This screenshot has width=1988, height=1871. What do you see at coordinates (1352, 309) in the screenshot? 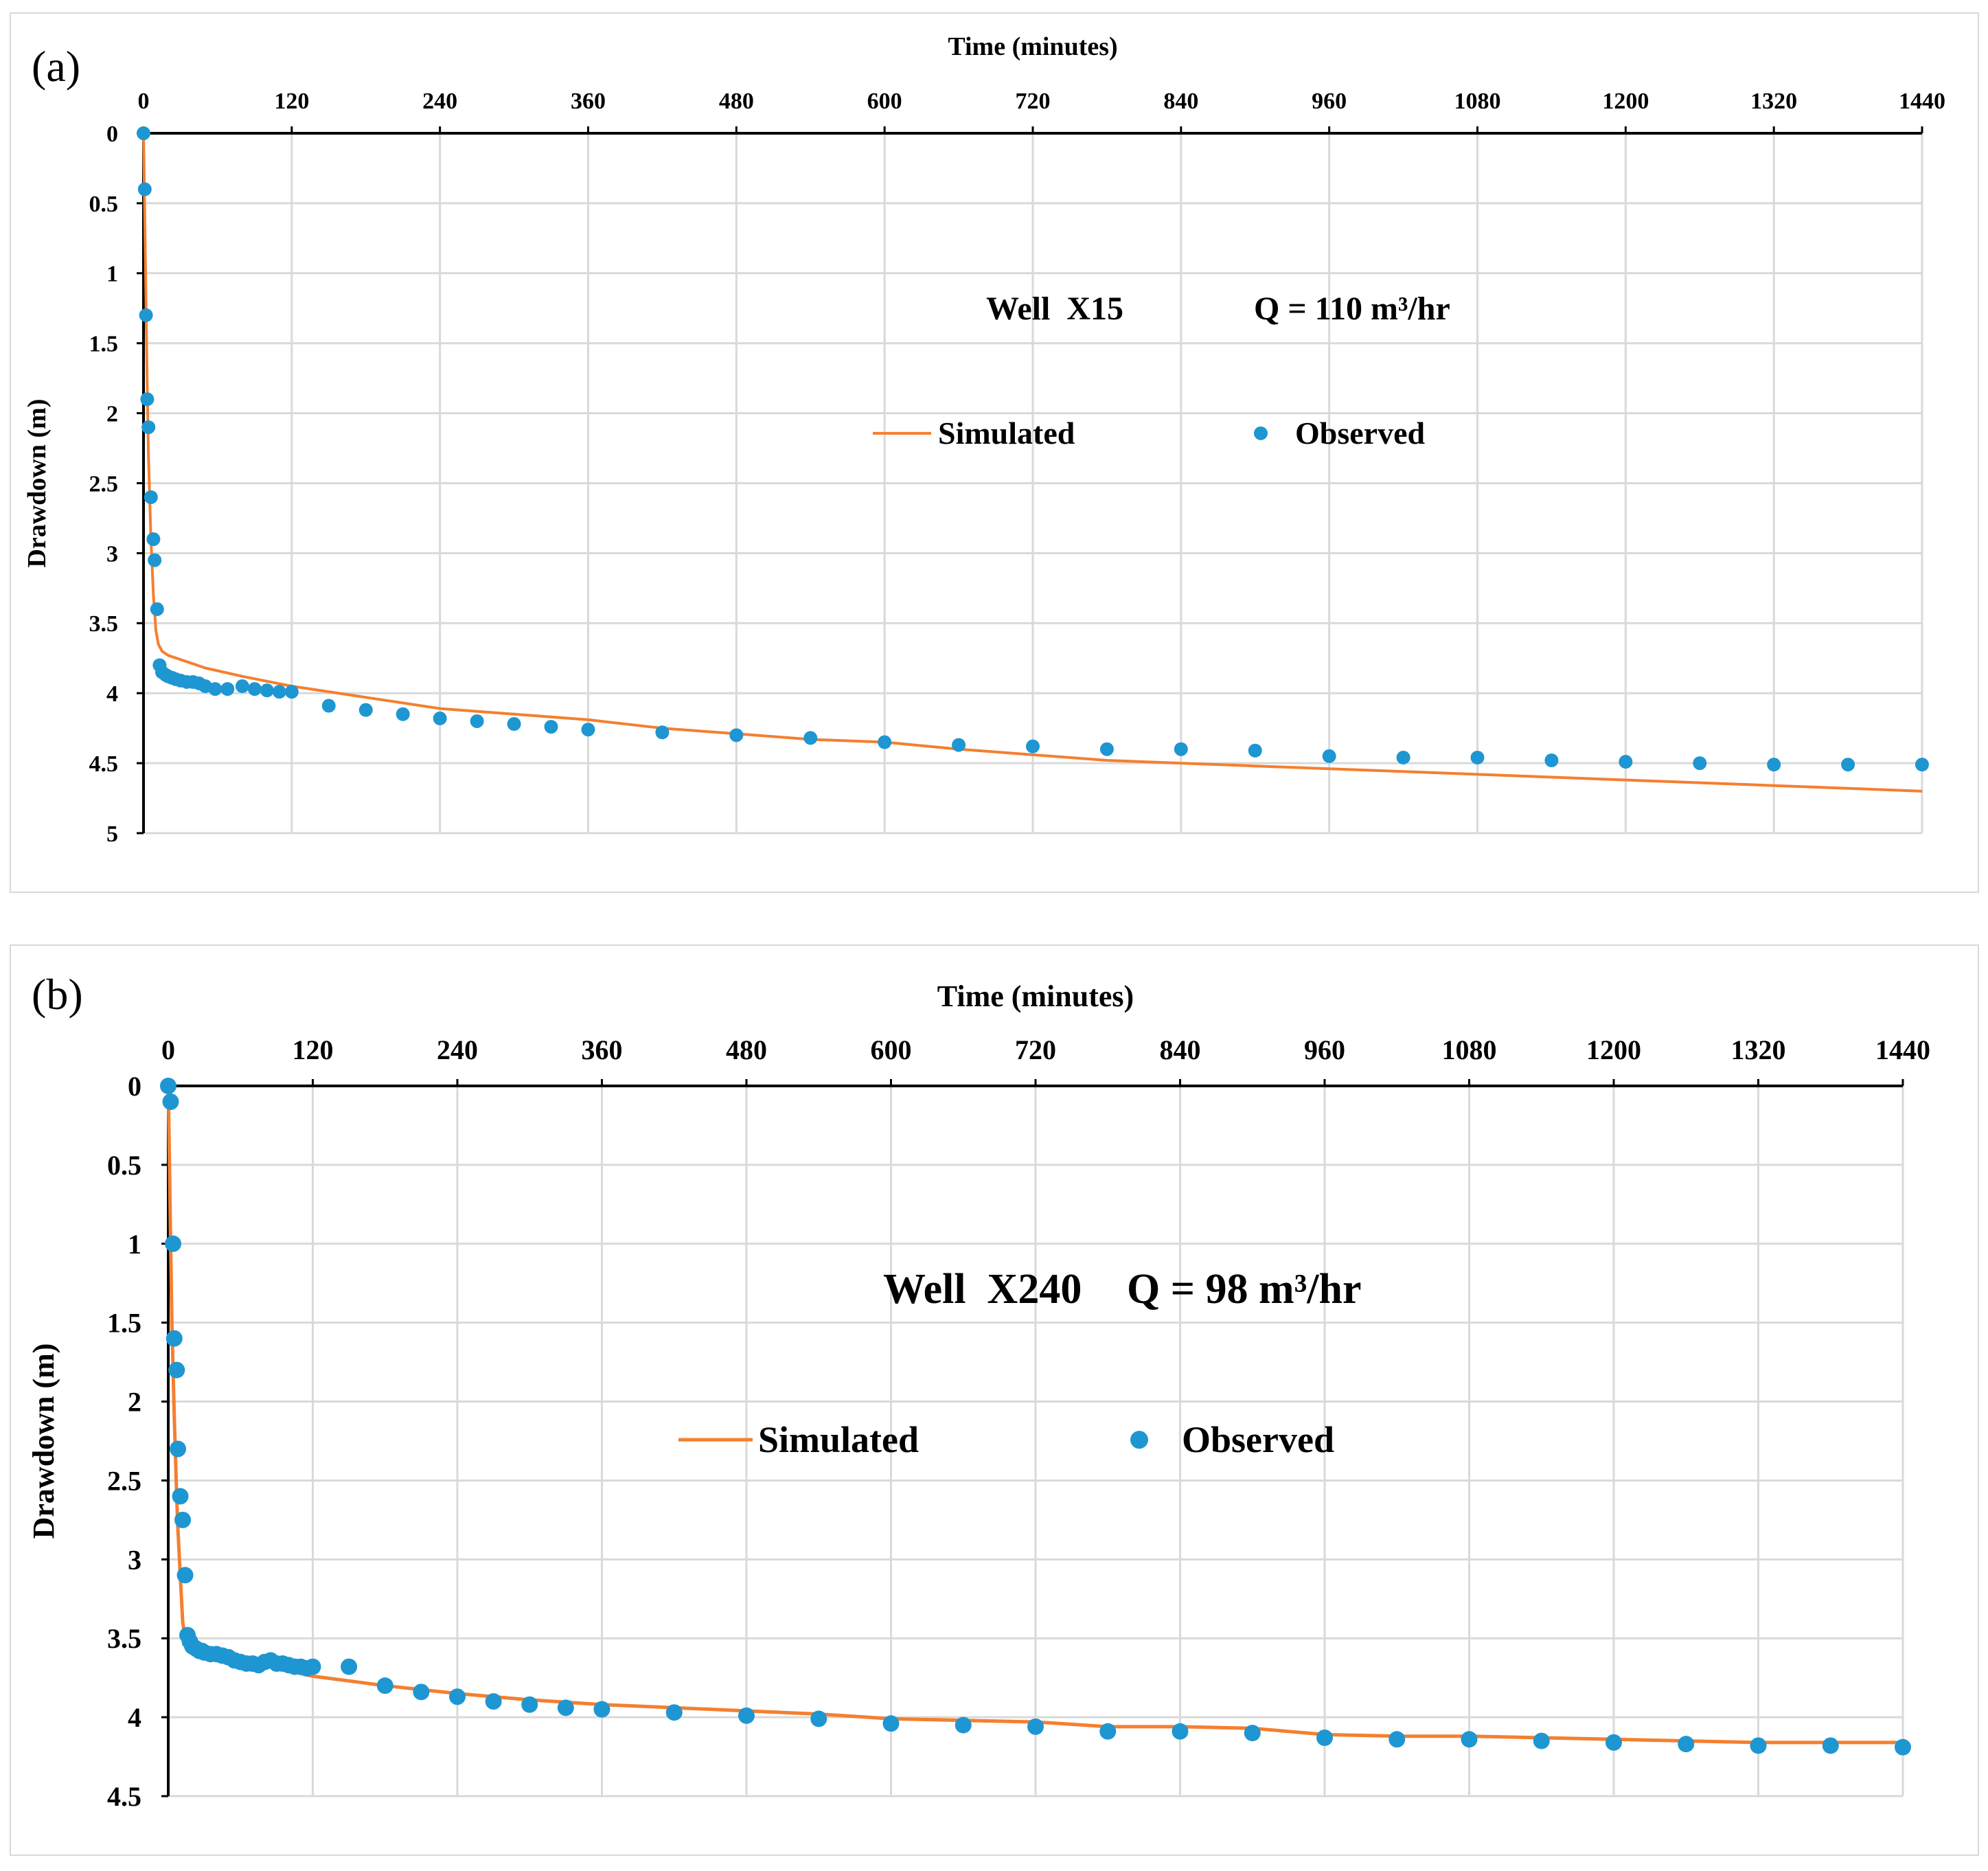
I see `discharge-annotation: Q = 110 m³/hr` at bounding box center [1352, 309].